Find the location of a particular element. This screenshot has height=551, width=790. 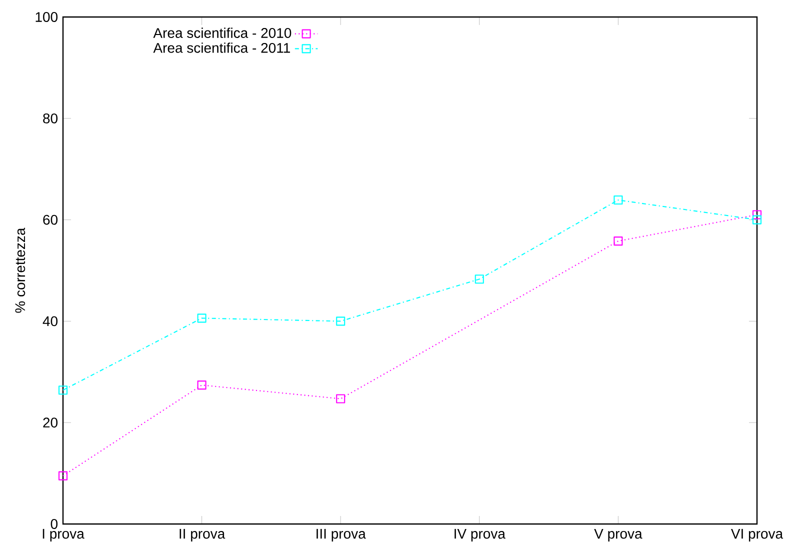

x-tick-label: II prova is located at coordinates (203, 535).